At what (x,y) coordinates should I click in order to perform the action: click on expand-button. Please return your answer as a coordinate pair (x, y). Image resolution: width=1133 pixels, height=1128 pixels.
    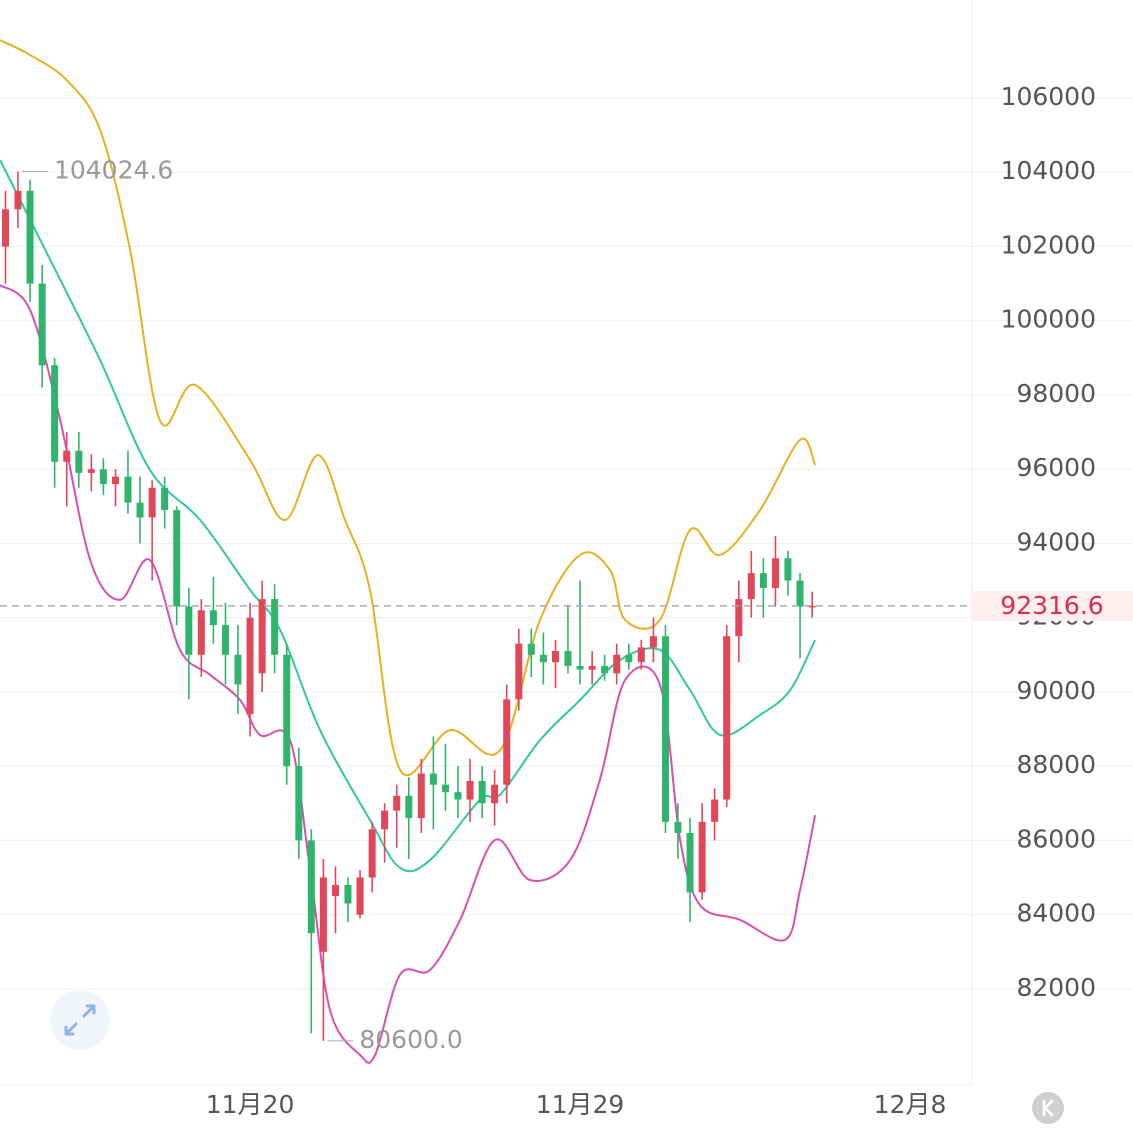
    Looking at the image, I should click on (80, 1020).